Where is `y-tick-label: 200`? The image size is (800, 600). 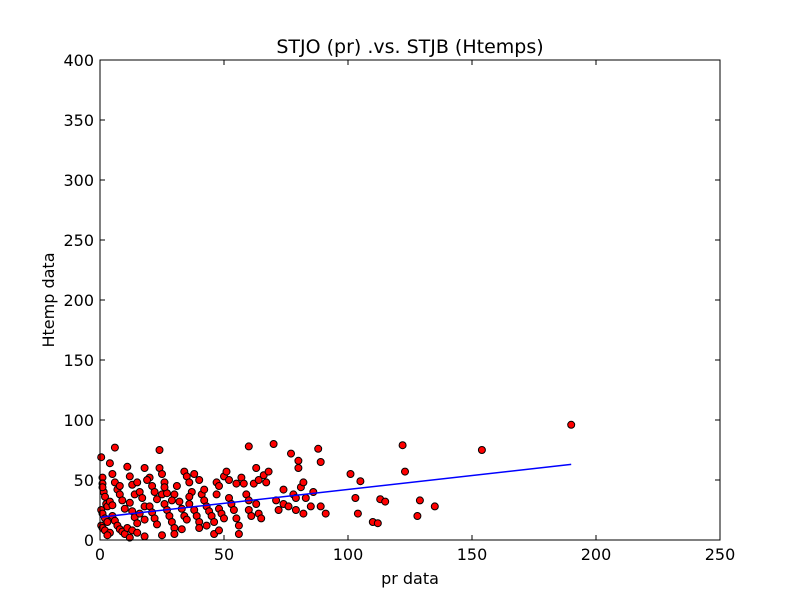
y-tick-label: 200 is located at coordinates (78, 300).